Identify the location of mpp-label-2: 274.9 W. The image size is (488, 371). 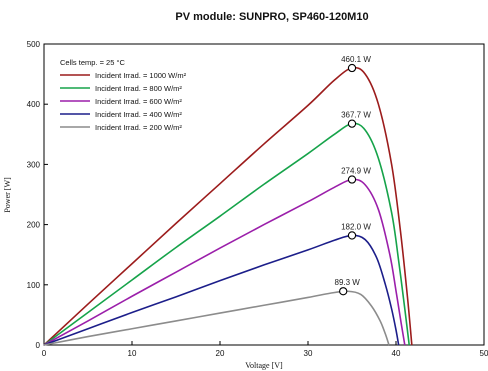
(356, 171).